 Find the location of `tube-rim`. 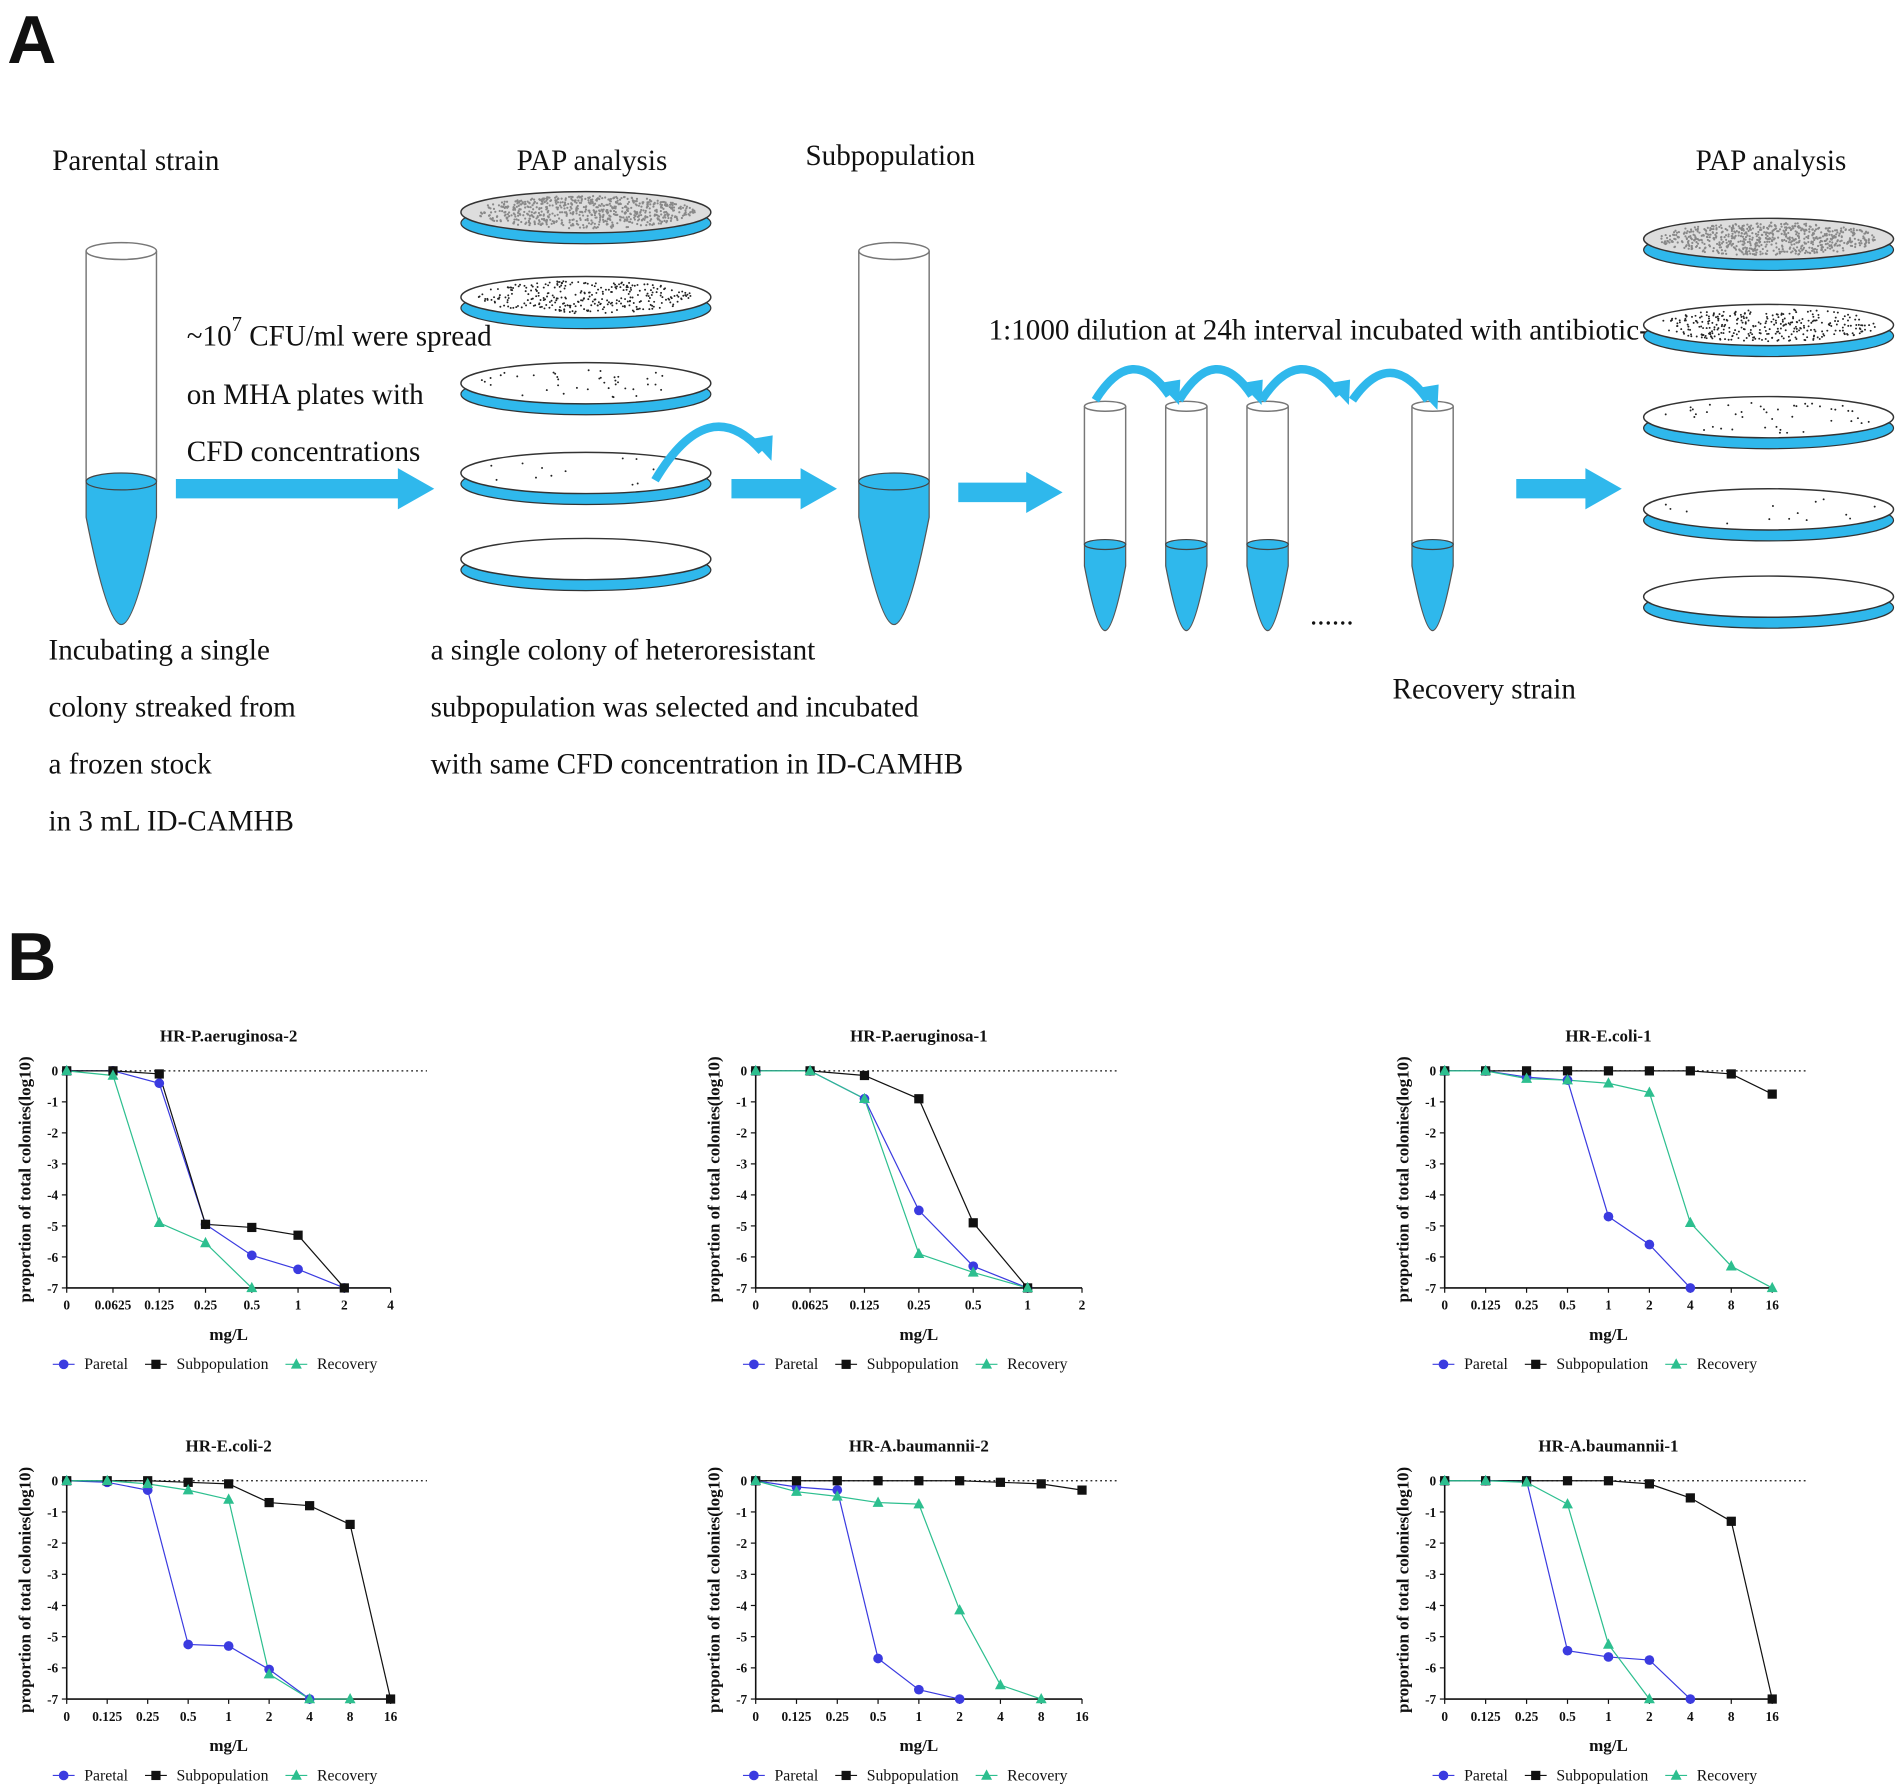

tube-rim is located at coordinates (894, 251).